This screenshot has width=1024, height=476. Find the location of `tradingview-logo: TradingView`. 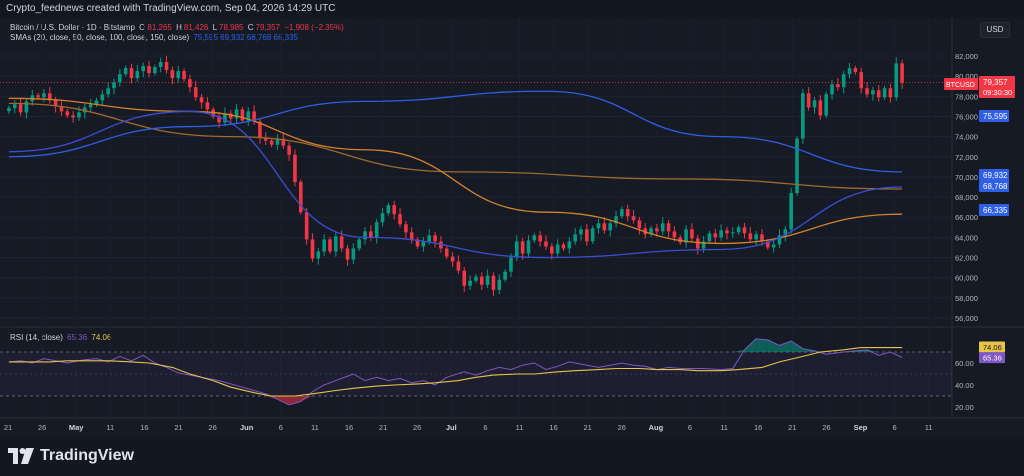

tradingview-logo: TradingView is located at coordinates (71, 456).